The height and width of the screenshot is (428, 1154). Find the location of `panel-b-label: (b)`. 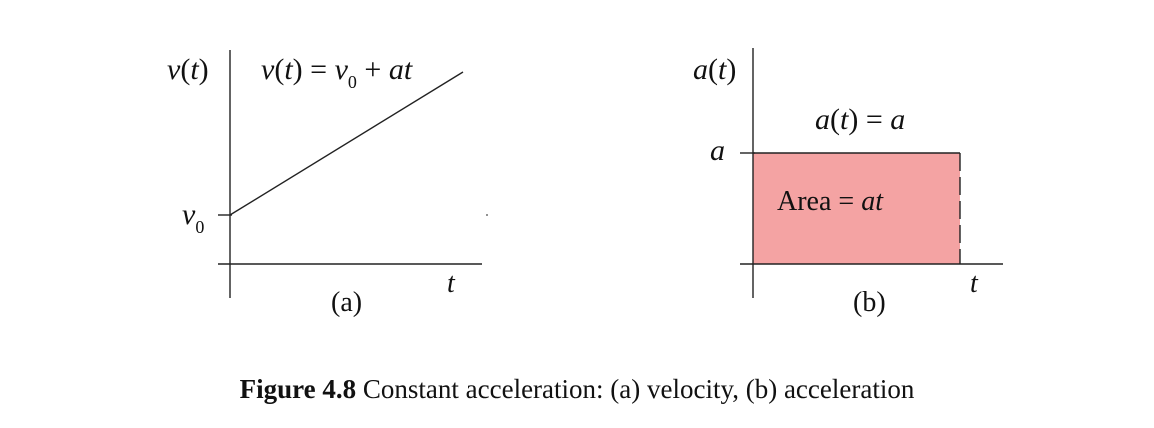

panel-b-label: (b) is located at coordinates (869, 302).